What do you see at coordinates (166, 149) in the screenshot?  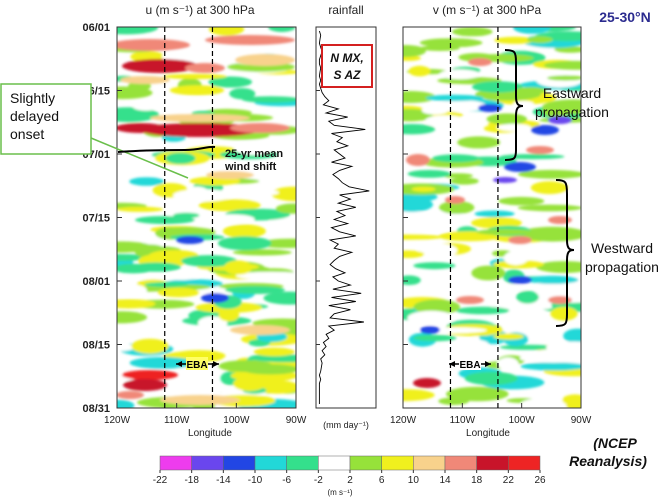 I see `wind-shift-curve` at bounding box center [166, 149].